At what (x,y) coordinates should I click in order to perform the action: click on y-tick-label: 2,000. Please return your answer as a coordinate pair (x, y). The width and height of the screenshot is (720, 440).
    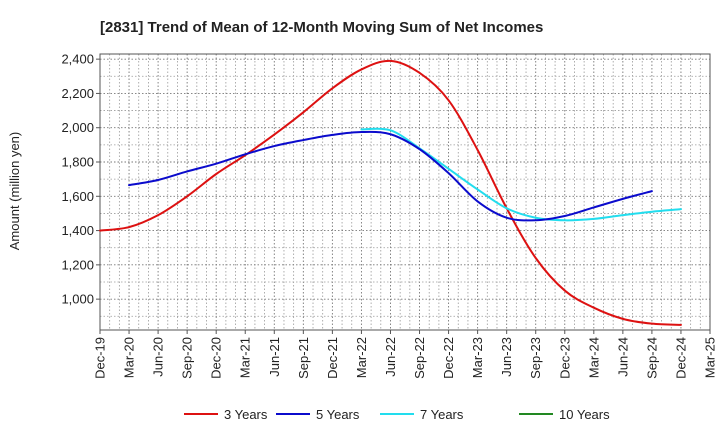
    Looking at the image, I should click on (77, 127).